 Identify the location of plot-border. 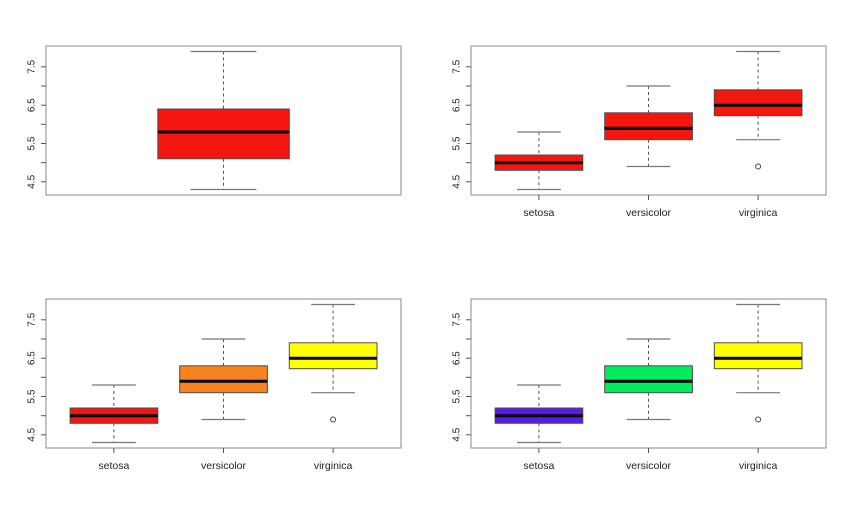
(223, 120).